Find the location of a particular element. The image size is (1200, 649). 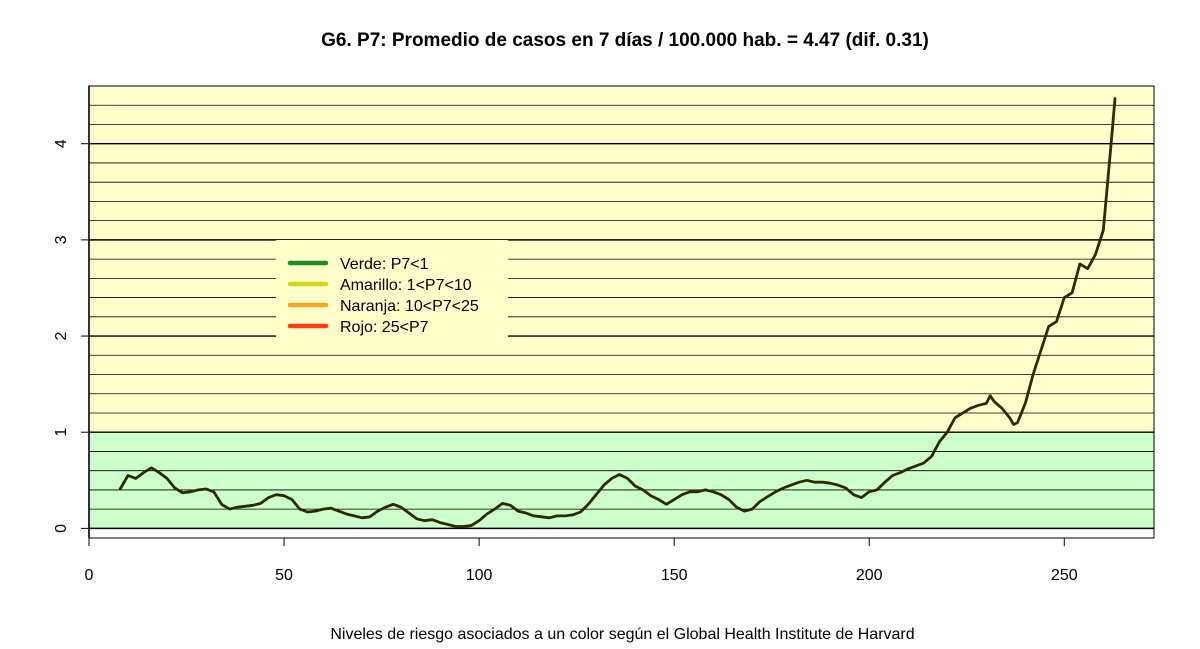

y-tick-label: 4 is located at coordinates (61, 143).